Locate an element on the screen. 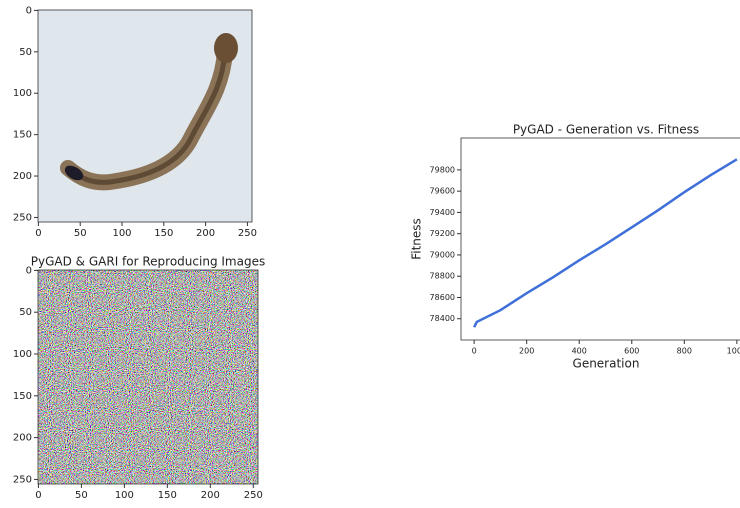 This screenshot has height=508, width=740. x-axis-label: Generation is located at coordinates (606, 364).